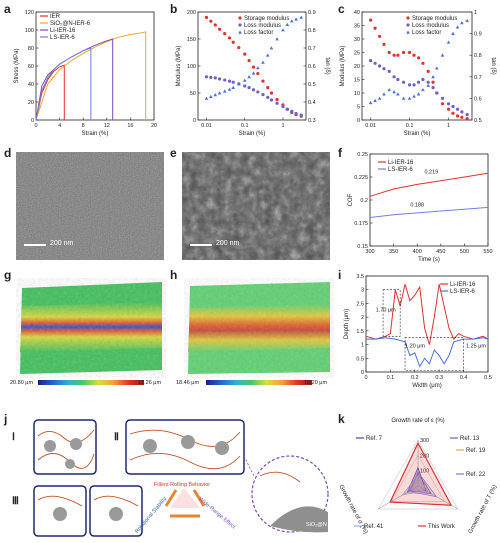  What do you see at coordinates (362, 247) in the screenshot?
I see `y-tick-label: 0.15` at bounding box center [362, 247].